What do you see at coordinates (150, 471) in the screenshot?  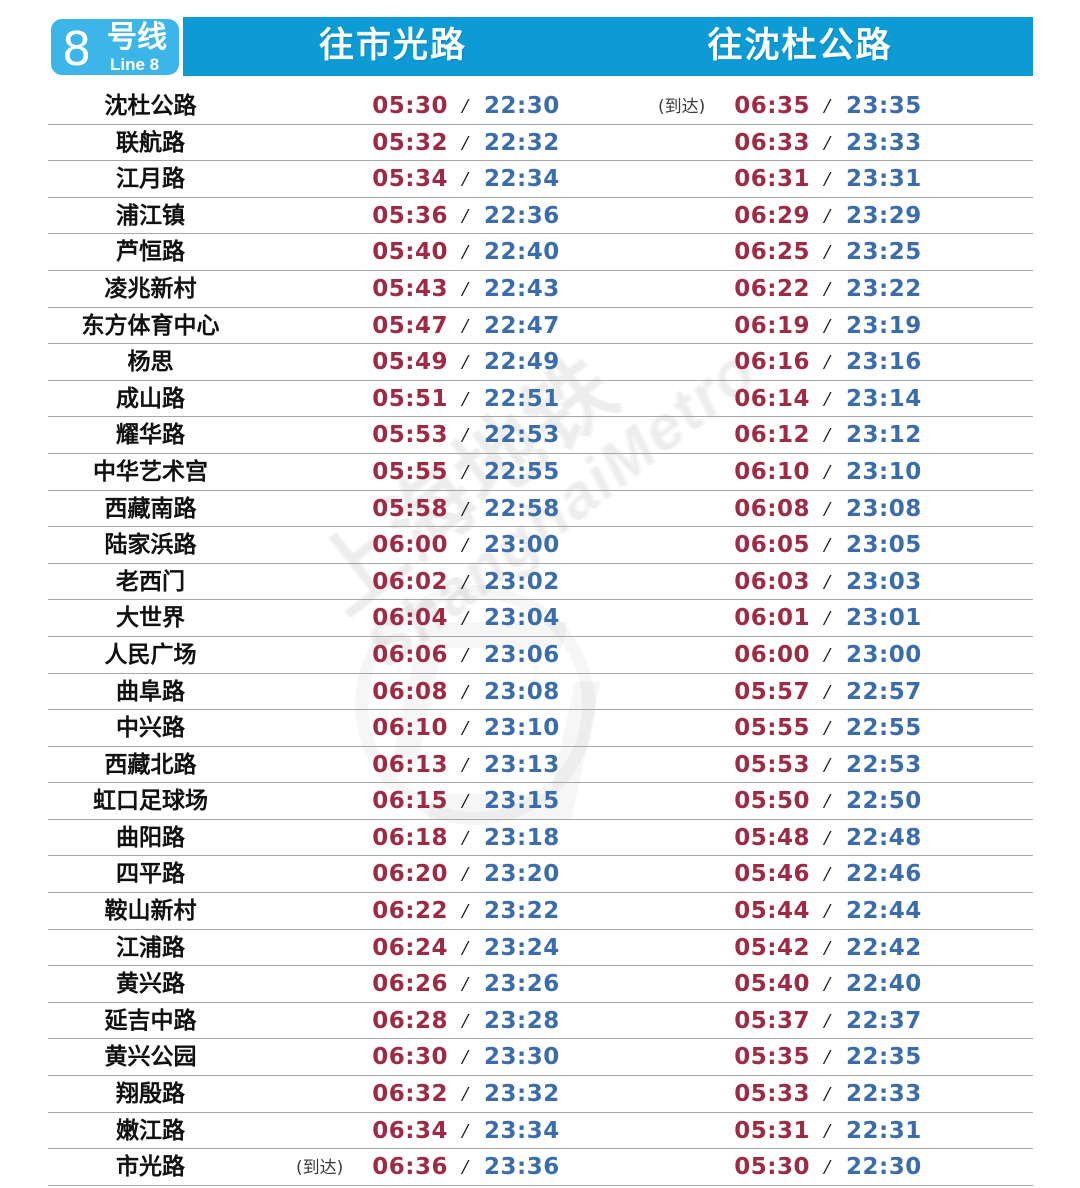 I see `station-name: 中华艺术宫` at bounding box center [150, 471].